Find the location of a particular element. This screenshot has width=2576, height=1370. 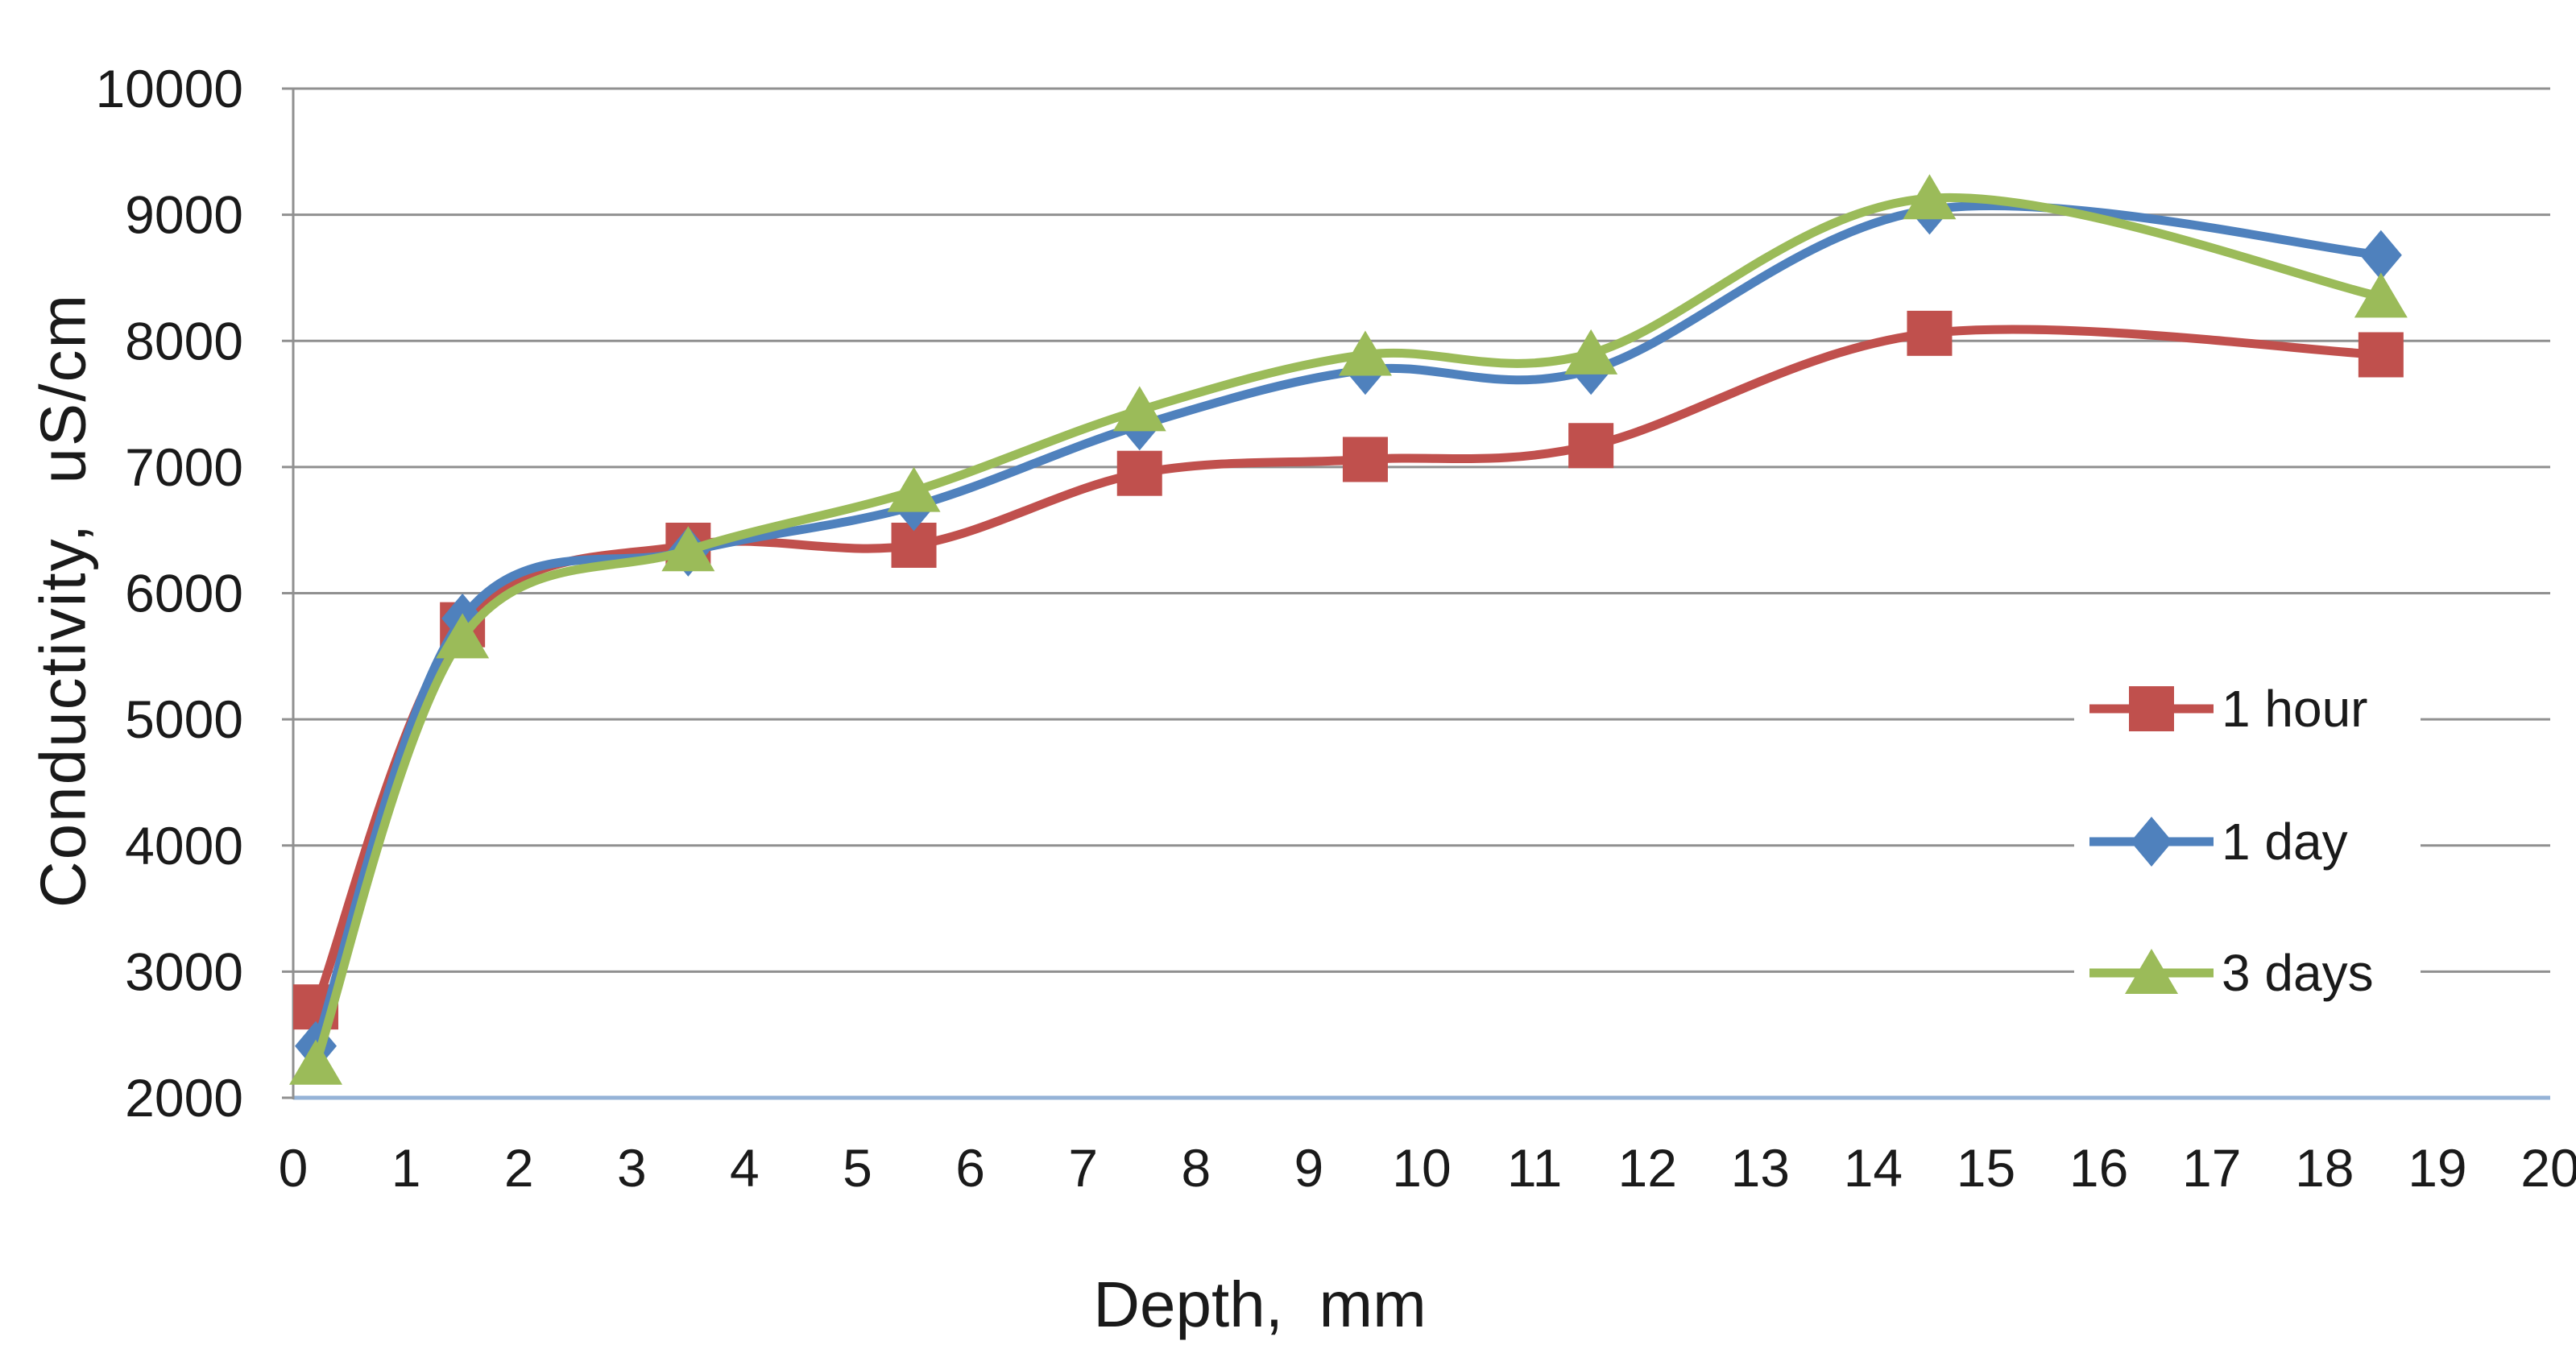

y-tick-label: 5000 is located at coordinates (184, 719).